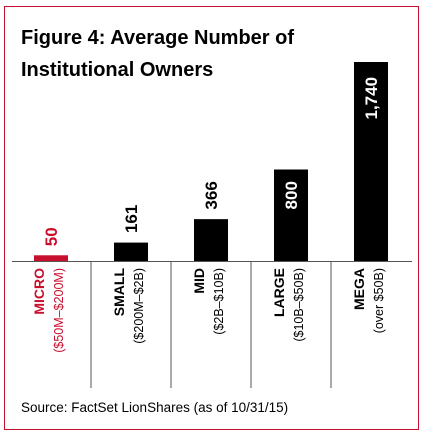  Describe the element at coordinates (211, 240) in the screenshot. I see `bar-mid` at that location.